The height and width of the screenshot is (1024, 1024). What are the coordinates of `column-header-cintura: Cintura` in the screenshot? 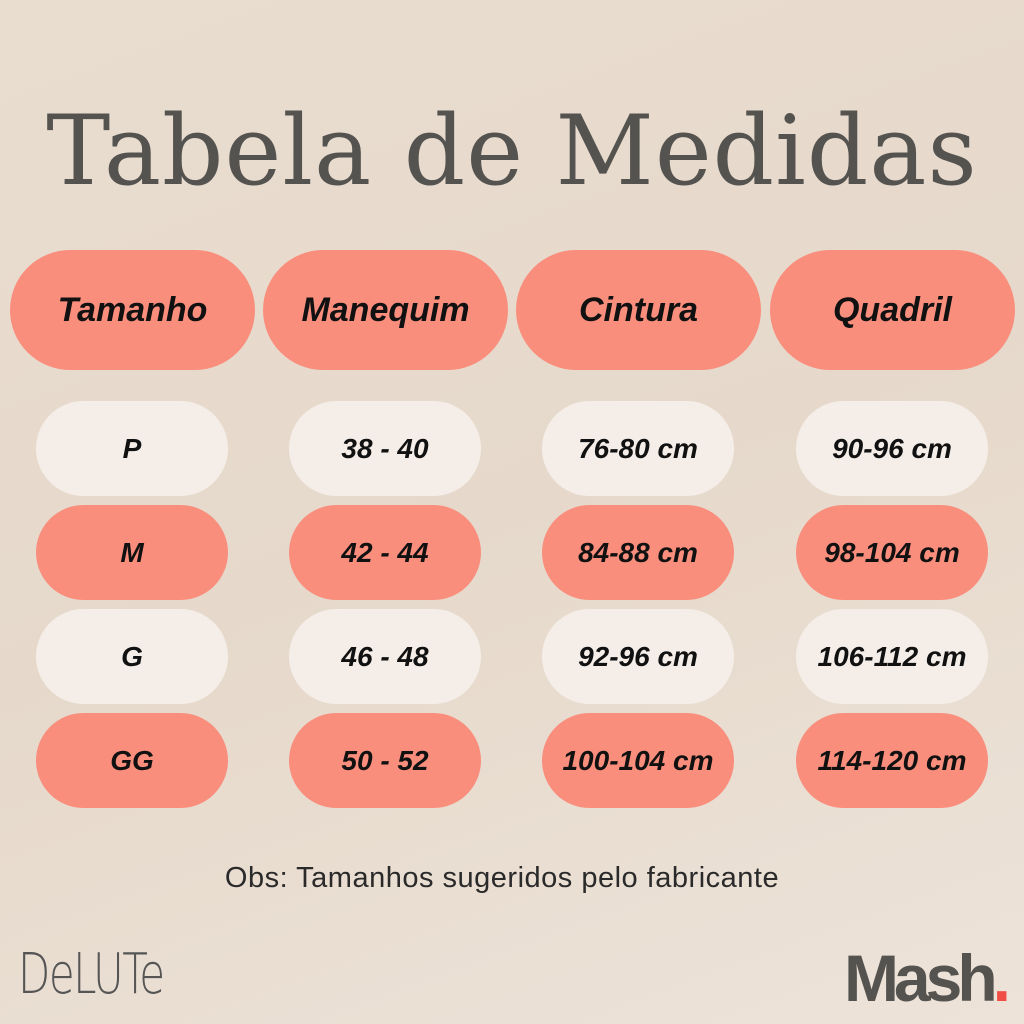 It's located at (638, 310).